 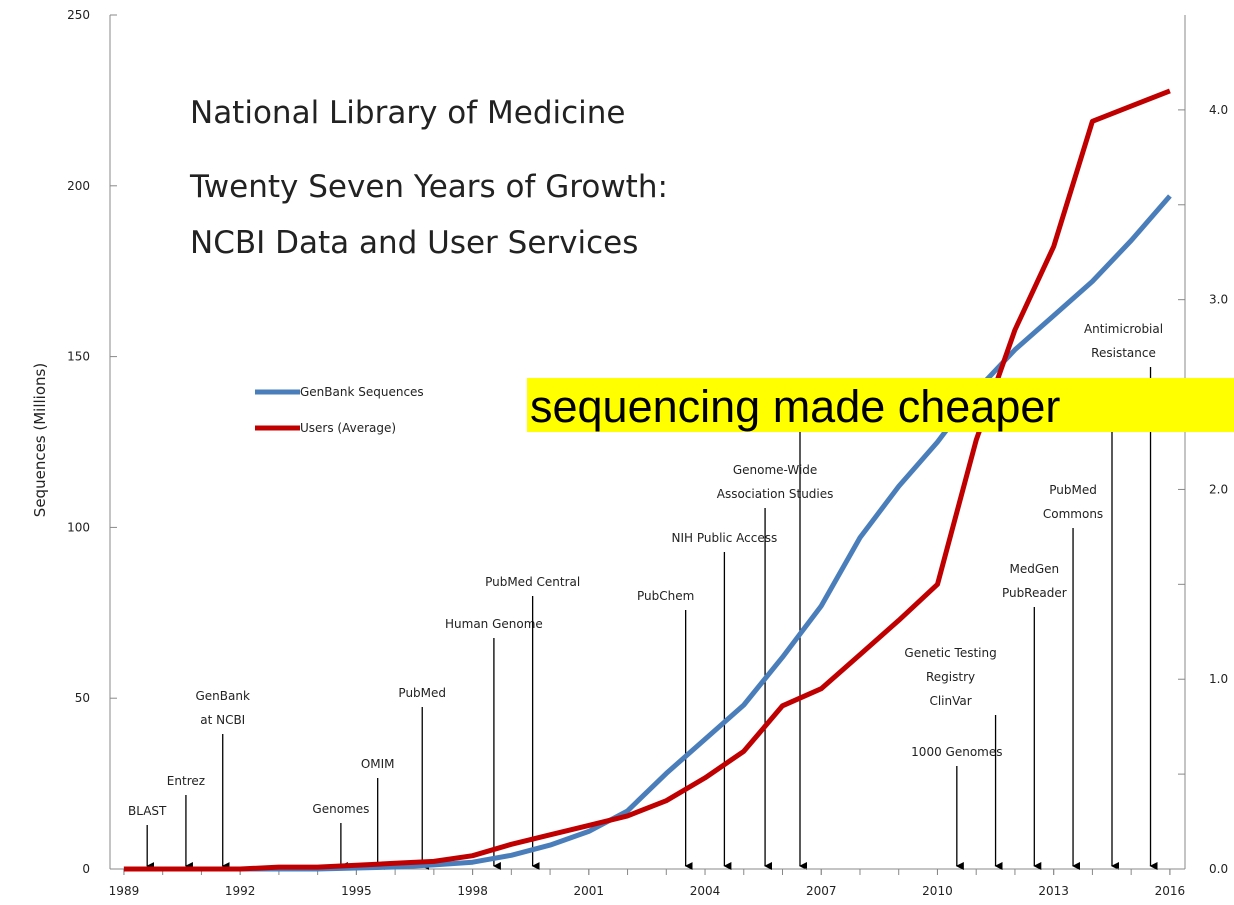 What do you see at coordinates (1123, 329) in the screenshot?
I see `annotation-text: Antimicrobial` at bounding box center [1123, 329].